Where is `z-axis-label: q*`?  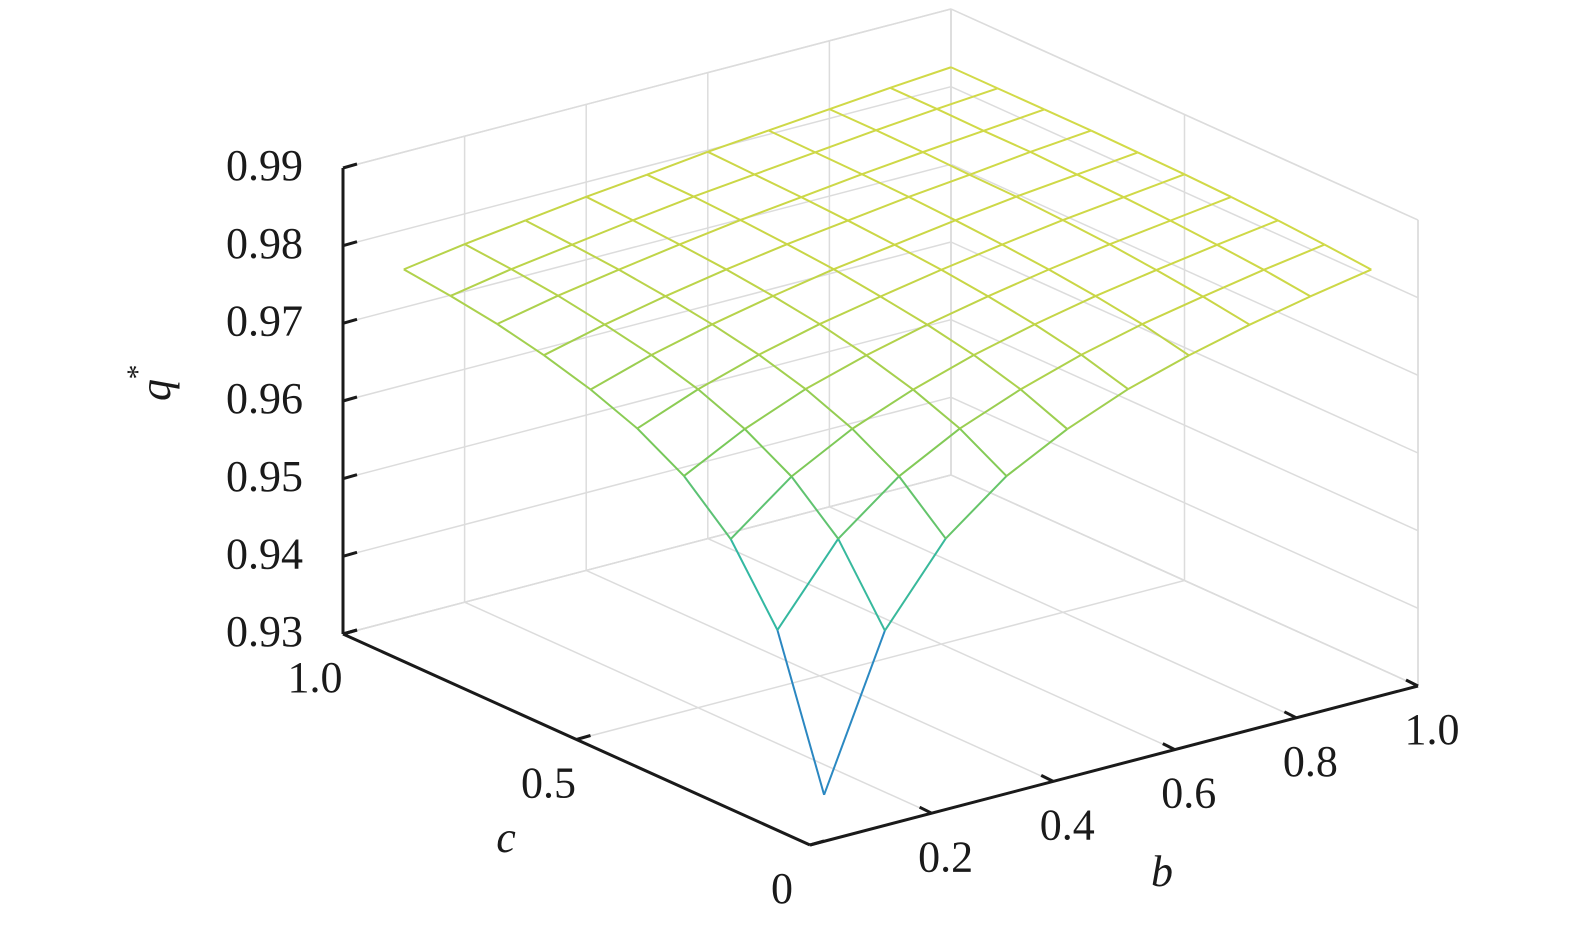 z-axis-label: q* is located at coordinates (150, 383).